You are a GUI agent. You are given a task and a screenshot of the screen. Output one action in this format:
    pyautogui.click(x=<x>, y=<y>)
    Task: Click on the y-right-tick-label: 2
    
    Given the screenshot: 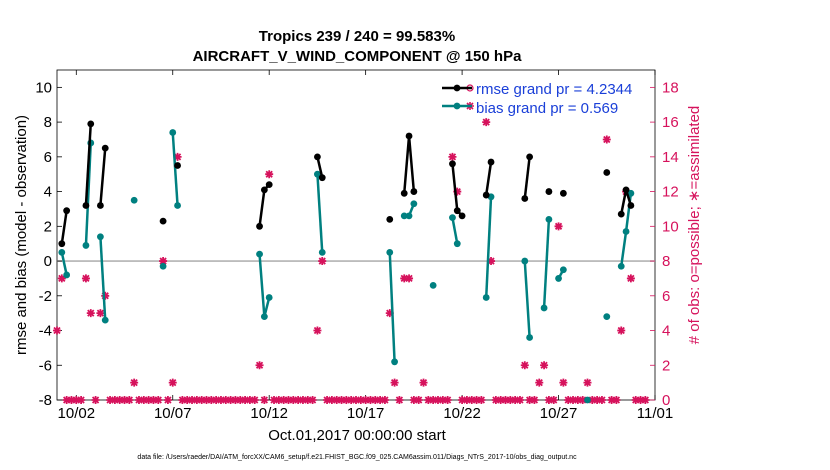 What is the action you would take?
    pyautogui.click(x=666, y=365)
    